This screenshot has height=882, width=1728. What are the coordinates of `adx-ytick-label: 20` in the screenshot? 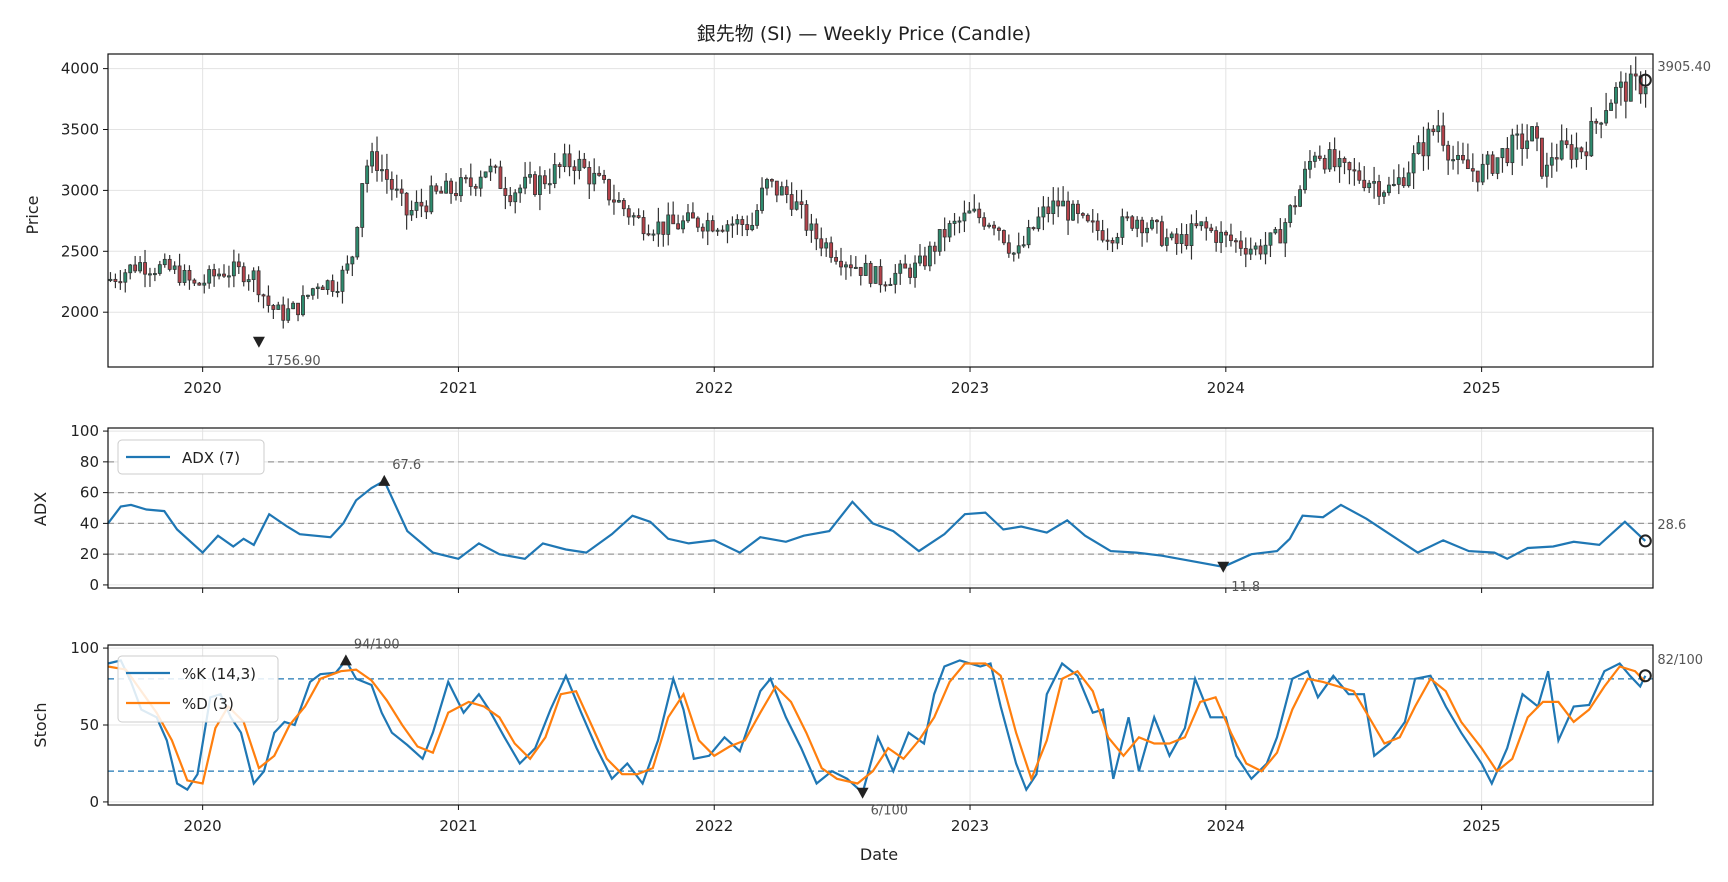 It's located at (89, 554).